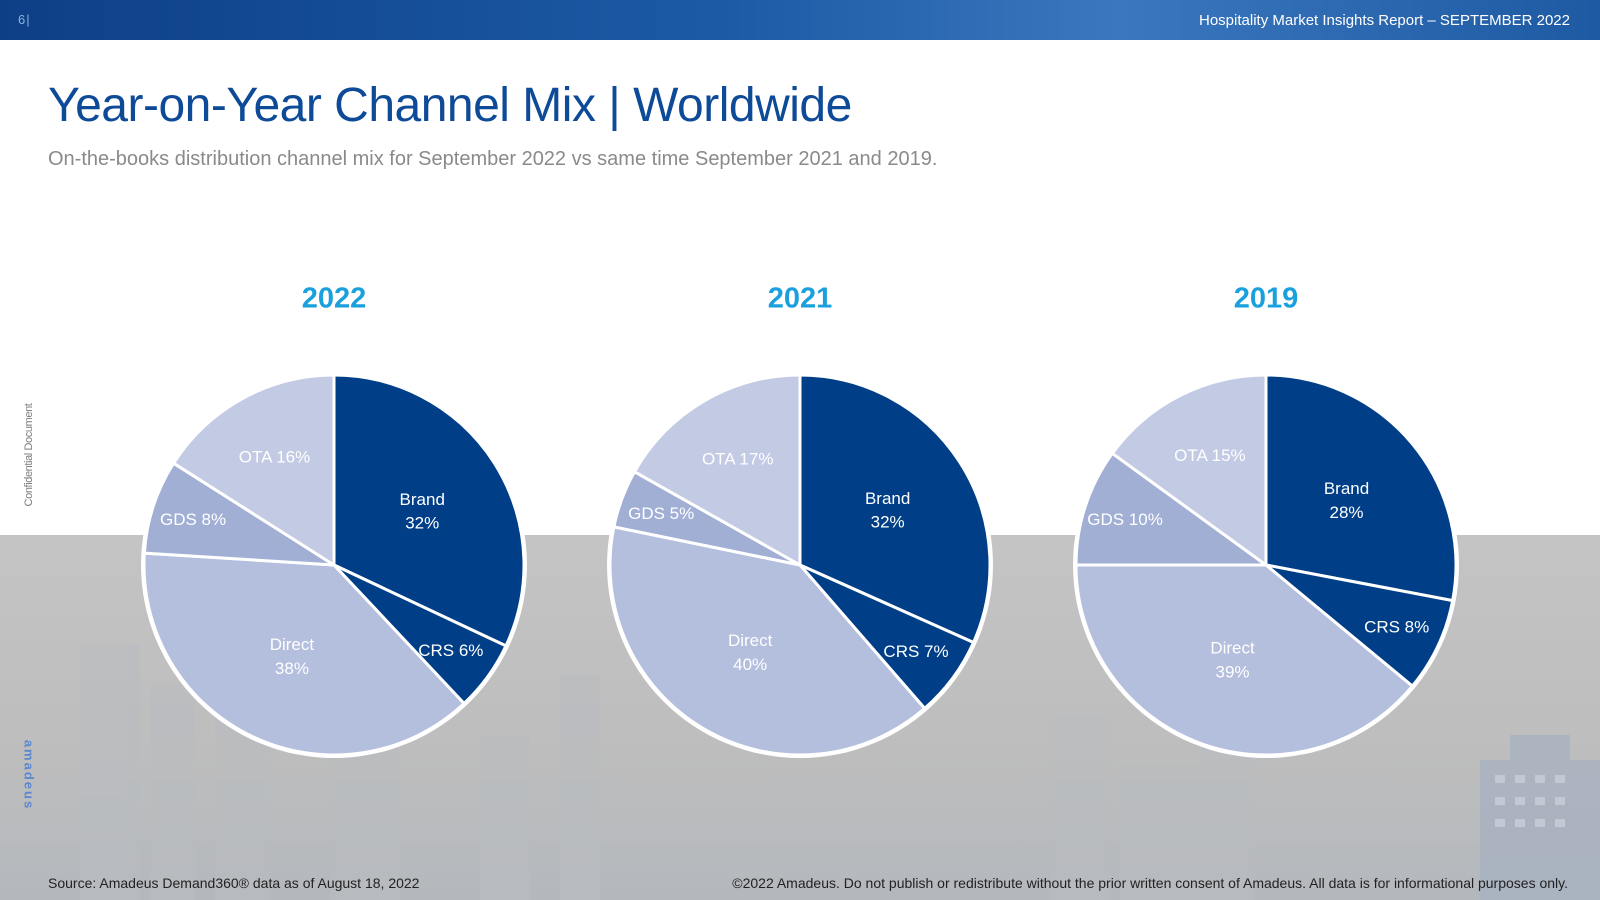 The image size is (1600, 900). What do you see at coordinates (334, 299) in the screenshot?
I see `chart-title: 2022` at bounding box center [334, 299].